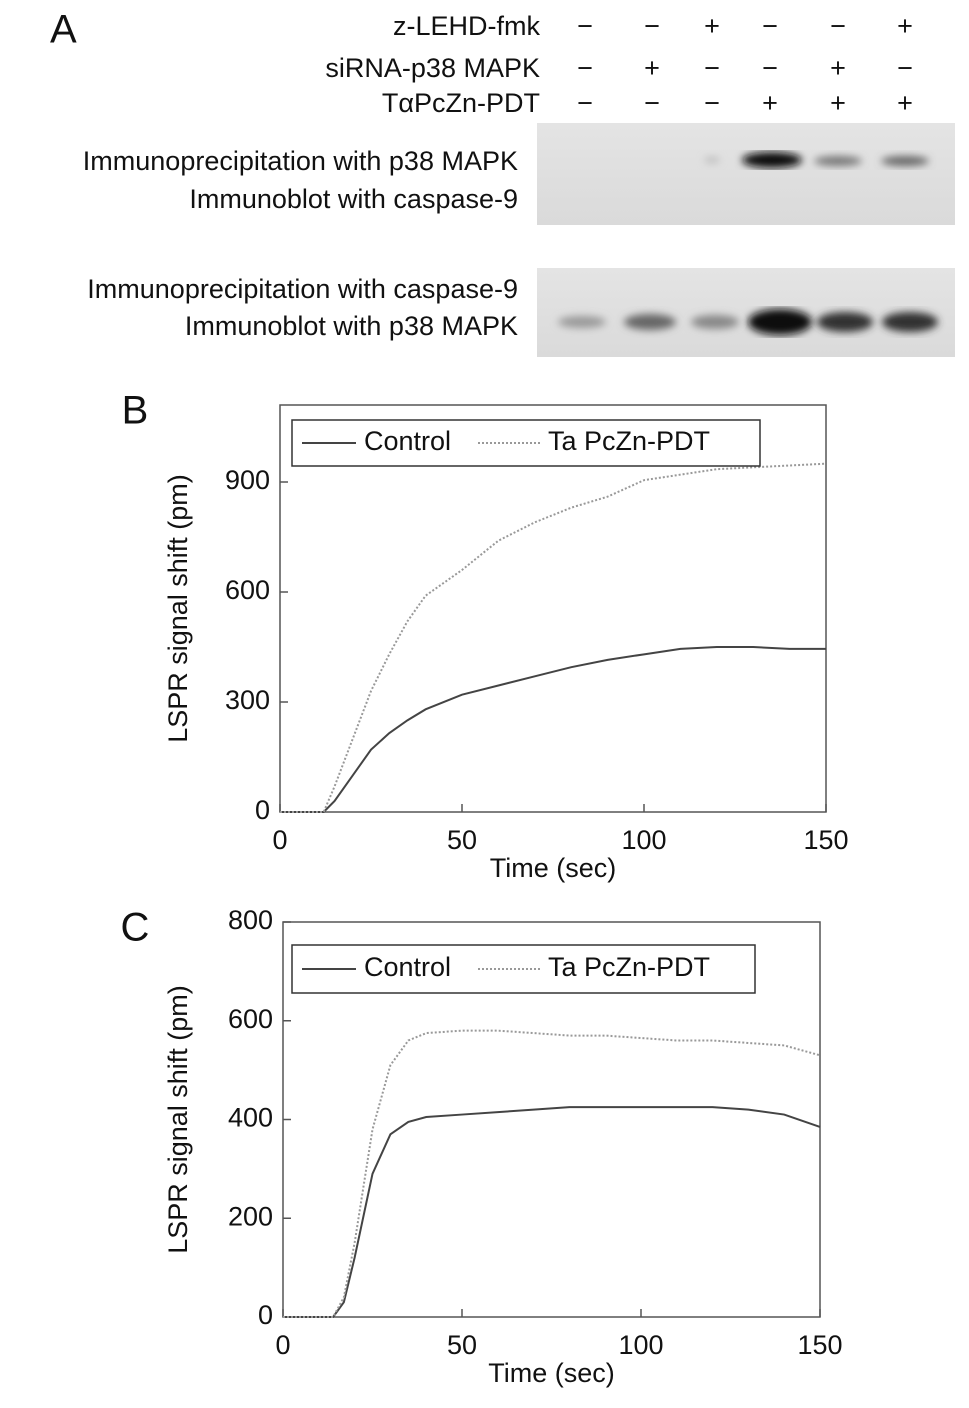  What do you see at coordinates (247, 480) in the screenshot?
I see `y-tick-label: 900` at bounding box center [247, 480].